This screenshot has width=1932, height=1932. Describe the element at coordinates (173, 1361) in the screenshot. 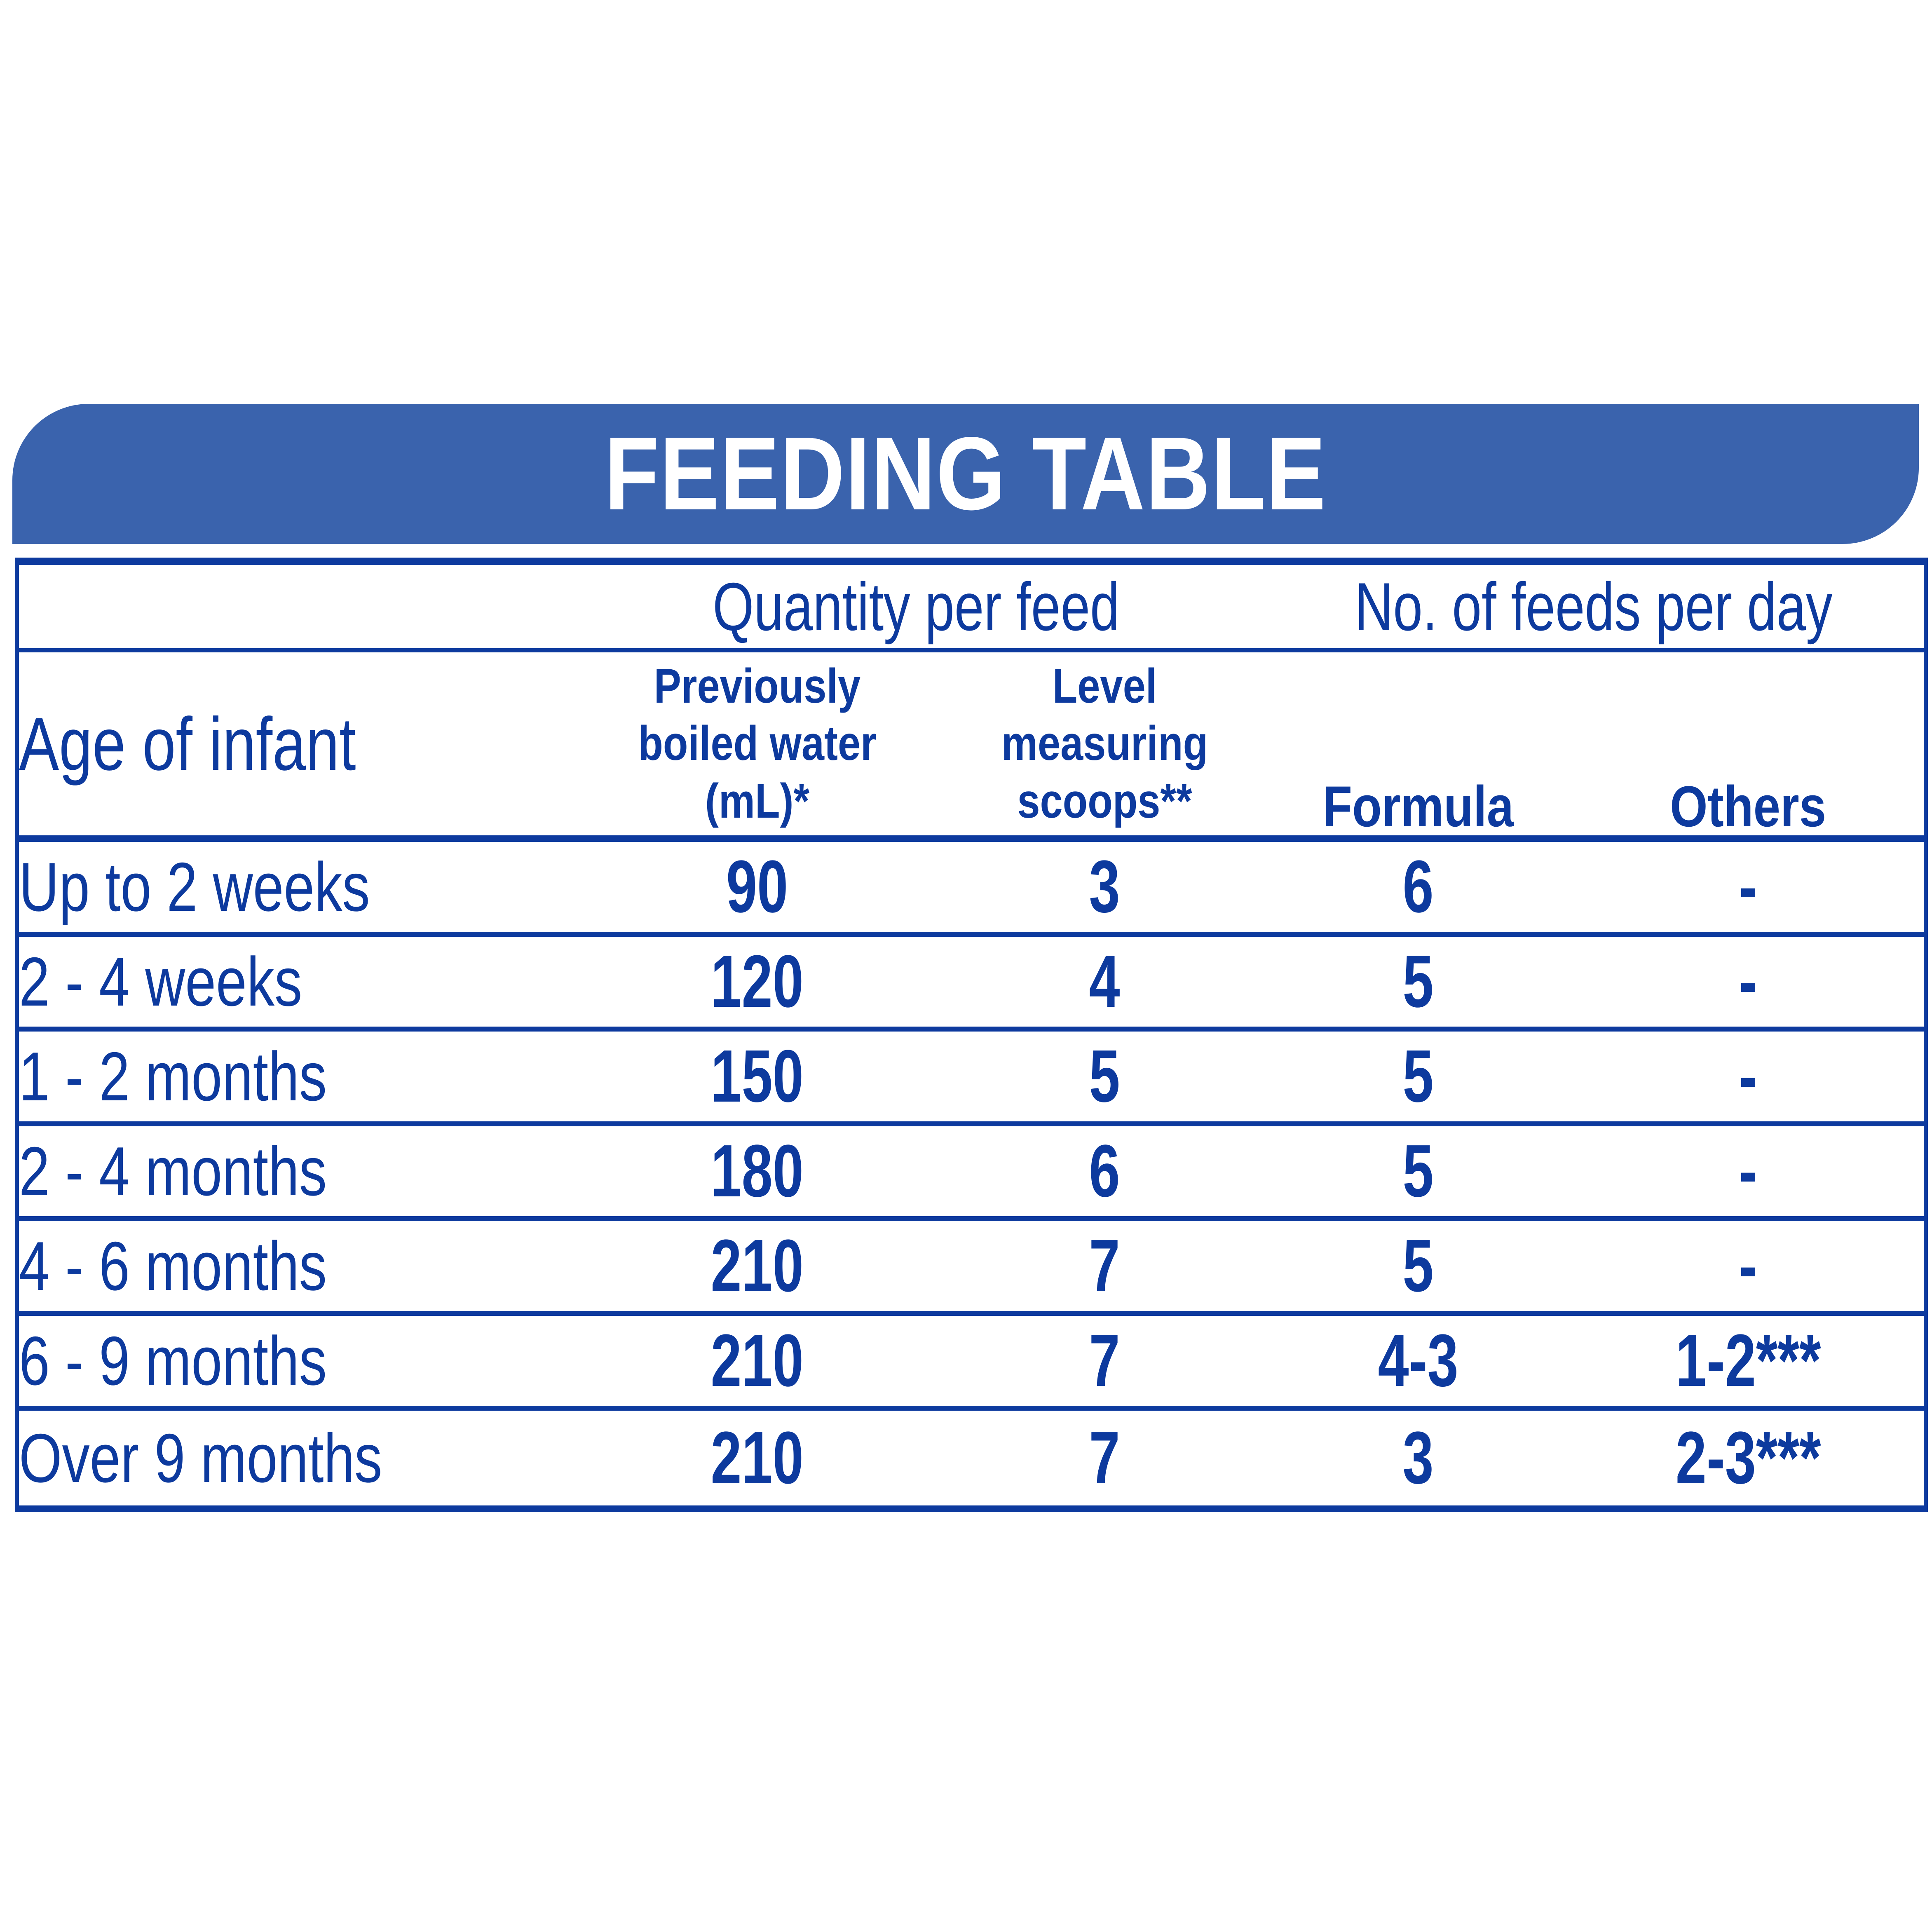

I see `age-value: 6 - 9 months` at that location.